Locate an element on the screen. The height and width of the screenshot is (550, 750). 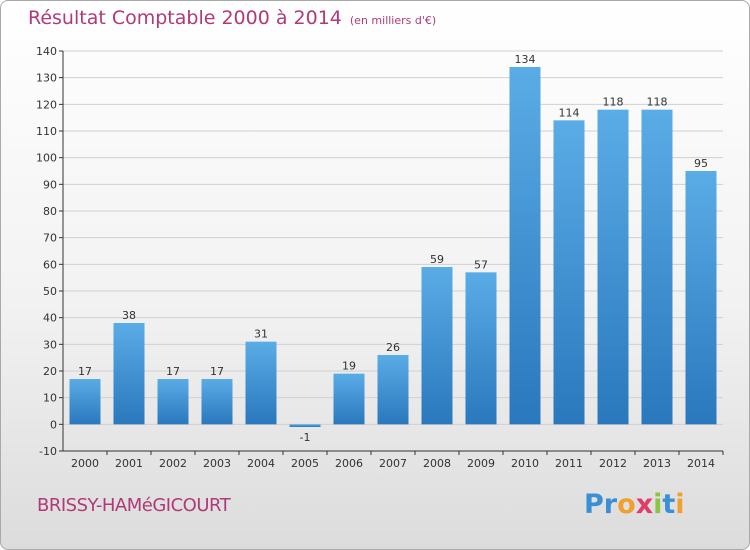
y-tick-label: 100 is located at coordinates (46, 158).